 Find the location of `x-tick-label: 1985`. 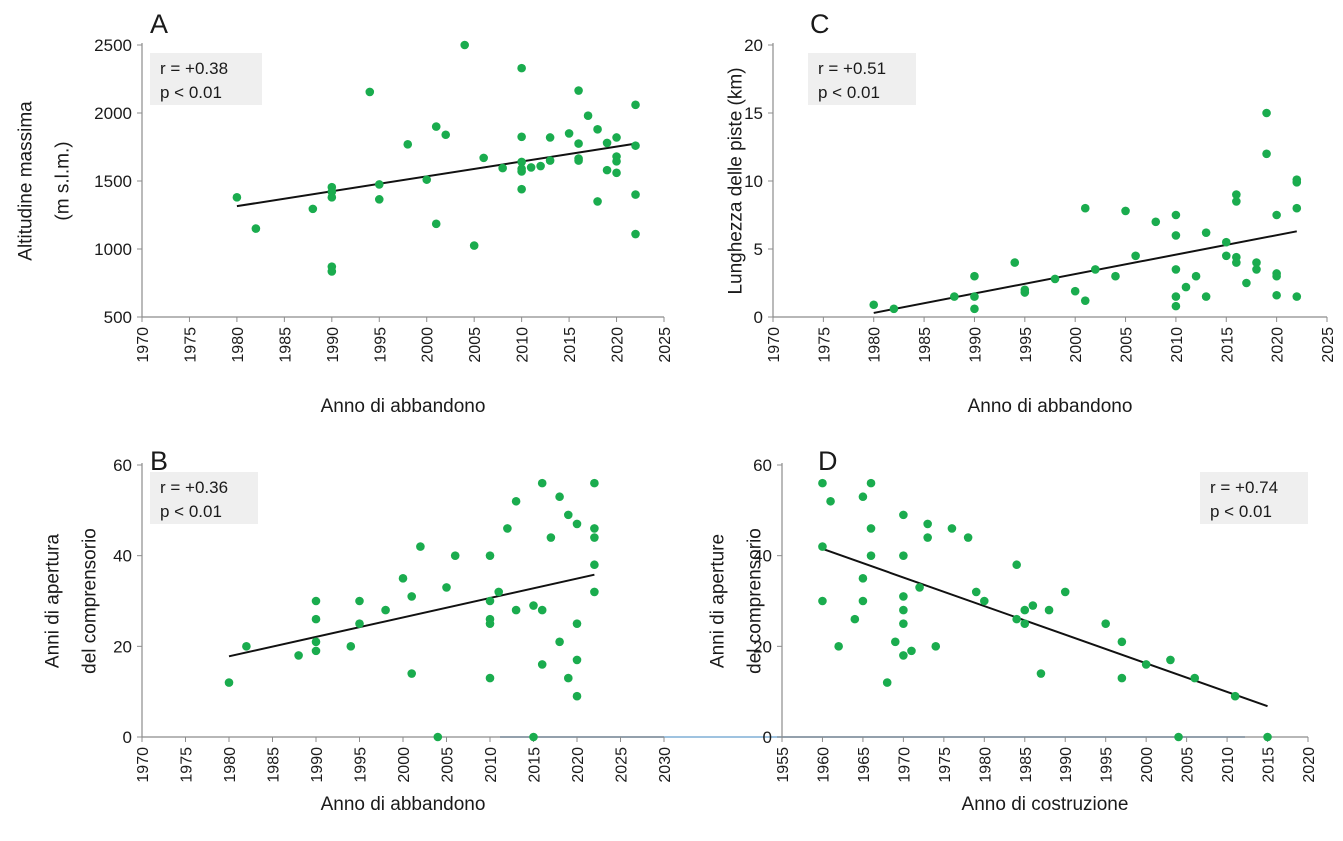

x-tick-label: 1985 is located at coordinates (274, 765).